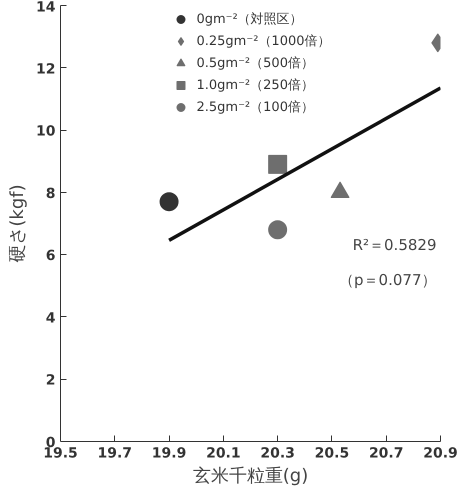 This screenshot has height=489, width=465. I want to click on x-tick-label: 20.3, so click(277, 454).